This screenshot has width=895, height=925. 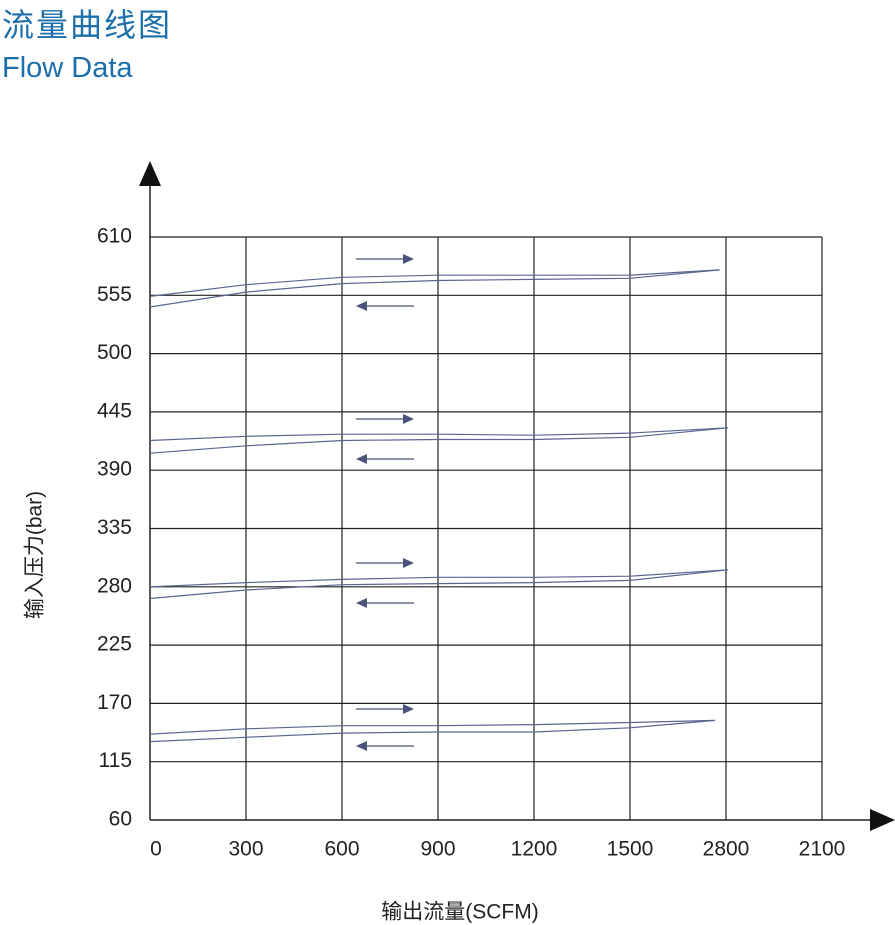 What do you see at coordinates (114, 236) in the screenshot?
I see `y-tick-label: 610` at bounding box center [114, 236].